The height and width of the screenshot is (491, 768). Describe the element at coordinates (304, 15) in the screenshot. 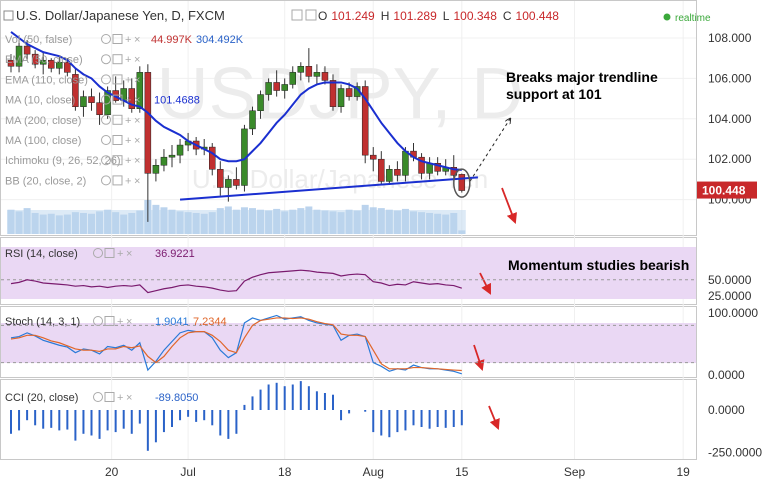

I see `header-buttons` at that location.